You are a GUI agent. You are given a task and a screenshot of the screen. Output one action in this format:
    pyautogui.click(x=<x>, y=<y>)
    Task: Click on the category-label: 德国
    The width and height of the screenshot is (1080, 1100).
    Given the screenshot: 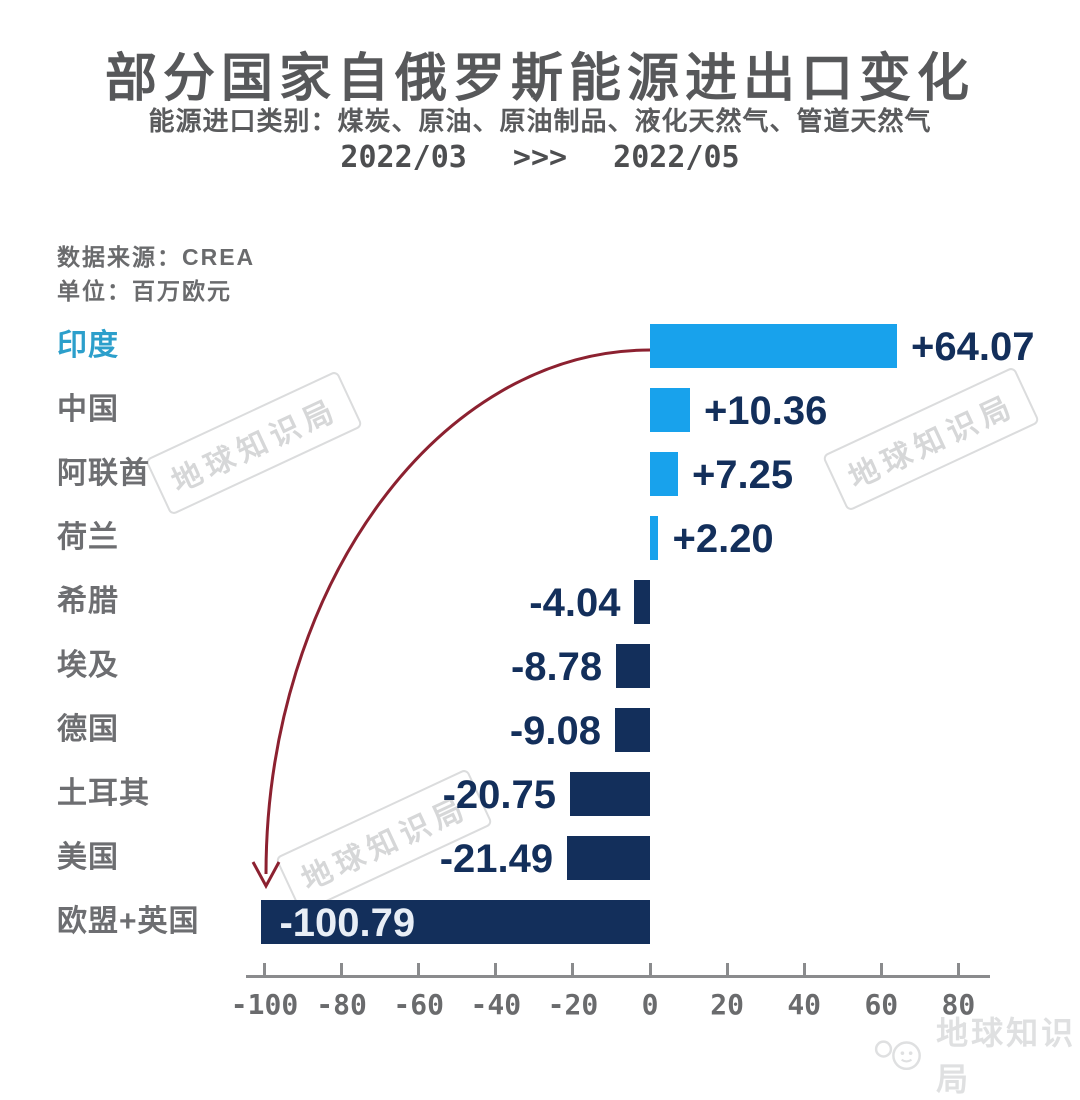 What is the action you would take?
    pyautogui.click(x=88, y=729)
    